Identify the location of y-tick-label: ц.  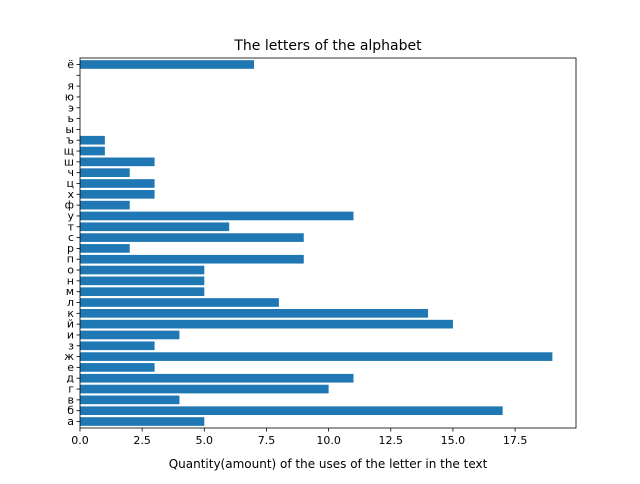
(71, 183).